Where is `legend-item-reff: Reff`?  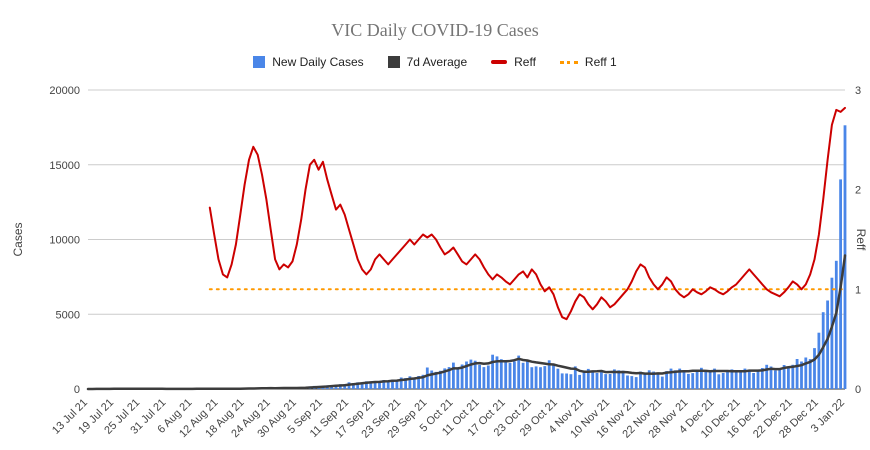
legend-item-reff: Reff is located at coordinates (513, 62).